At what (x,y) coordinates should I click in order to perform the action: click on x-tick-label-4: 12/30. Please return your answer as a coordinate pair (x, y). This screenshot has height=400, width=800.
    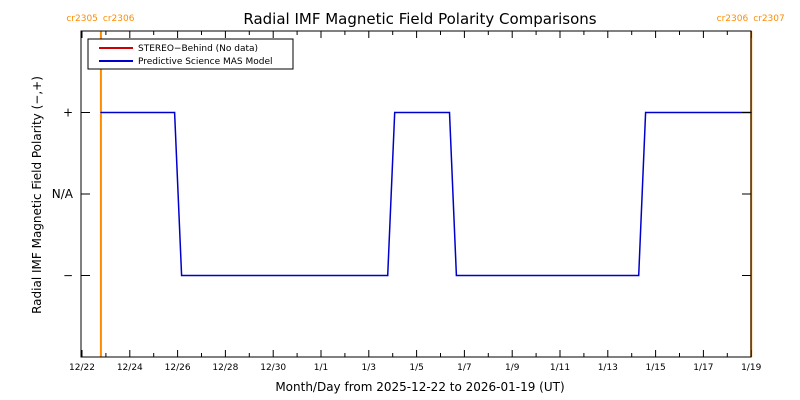
    Looking at the image, I should click on (273, 368).